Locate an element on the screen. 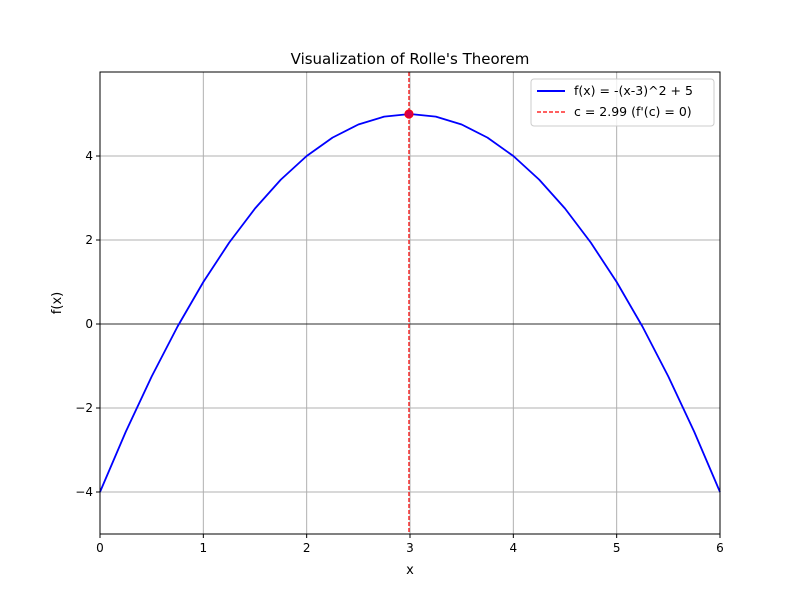  y-tick-label: −4 is located at coordinates (84, 492).